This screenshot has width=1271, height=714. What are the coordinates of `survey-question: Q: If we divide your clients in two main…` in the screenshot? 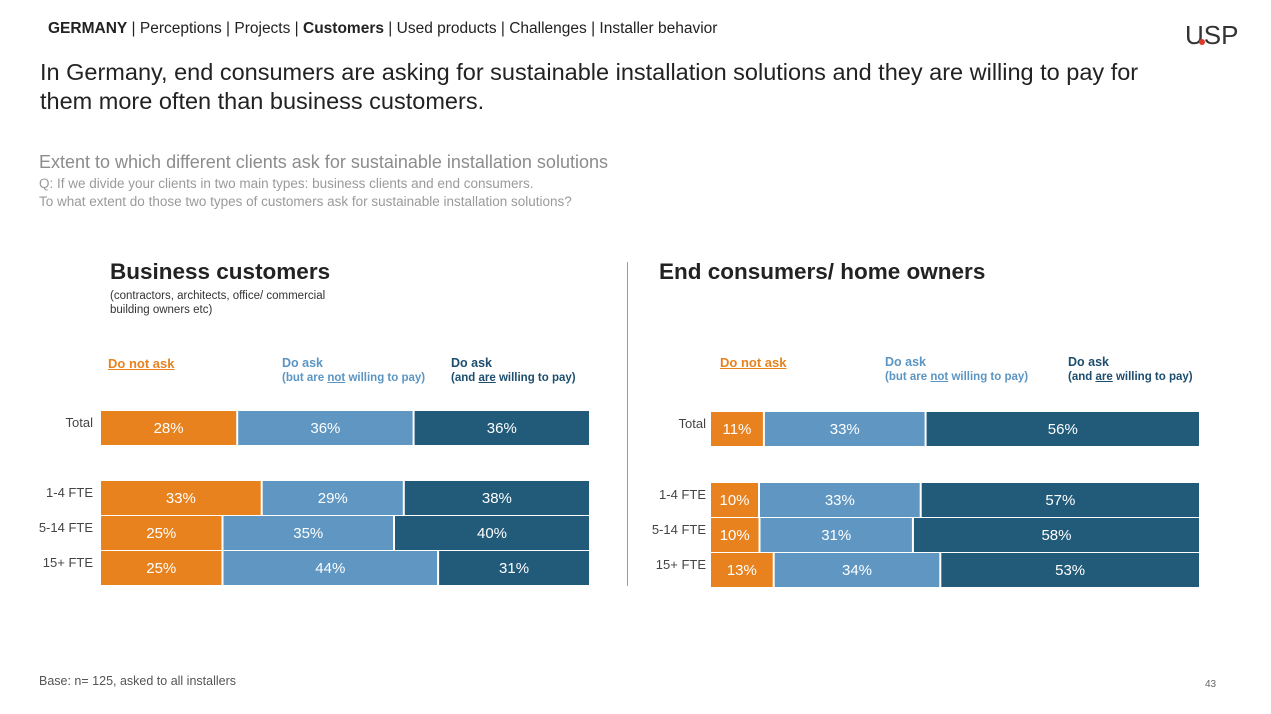 It's located at (305, 193).